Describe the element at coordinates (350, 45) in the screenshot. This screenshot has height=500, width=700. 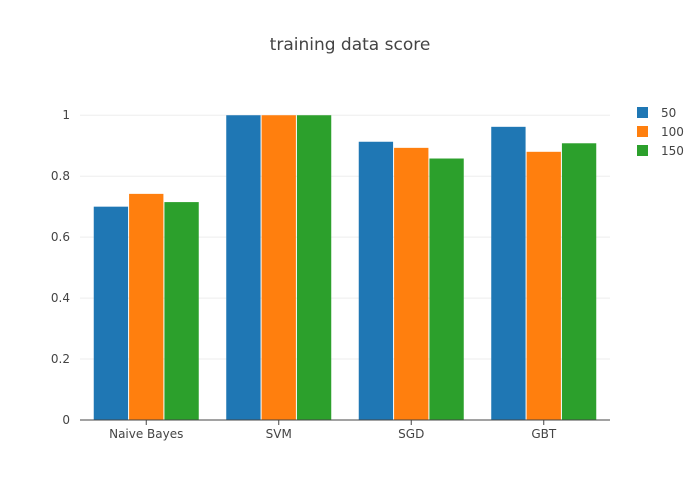
I see `chart-title: training data score` at that location.